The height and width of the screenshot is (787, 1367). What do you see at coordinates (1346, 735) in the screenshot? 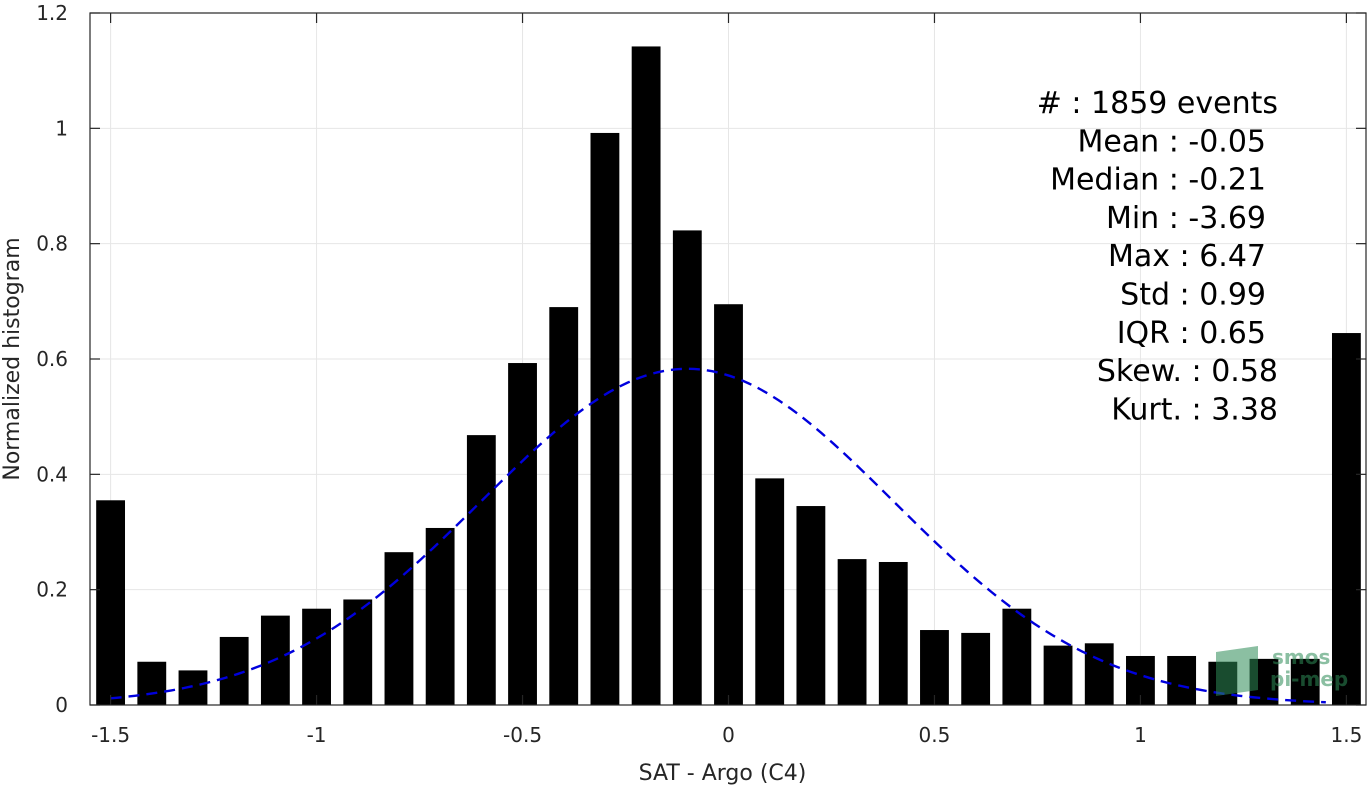
I see `x-tick-label: 1.5` at bounding box center [1346, 735].